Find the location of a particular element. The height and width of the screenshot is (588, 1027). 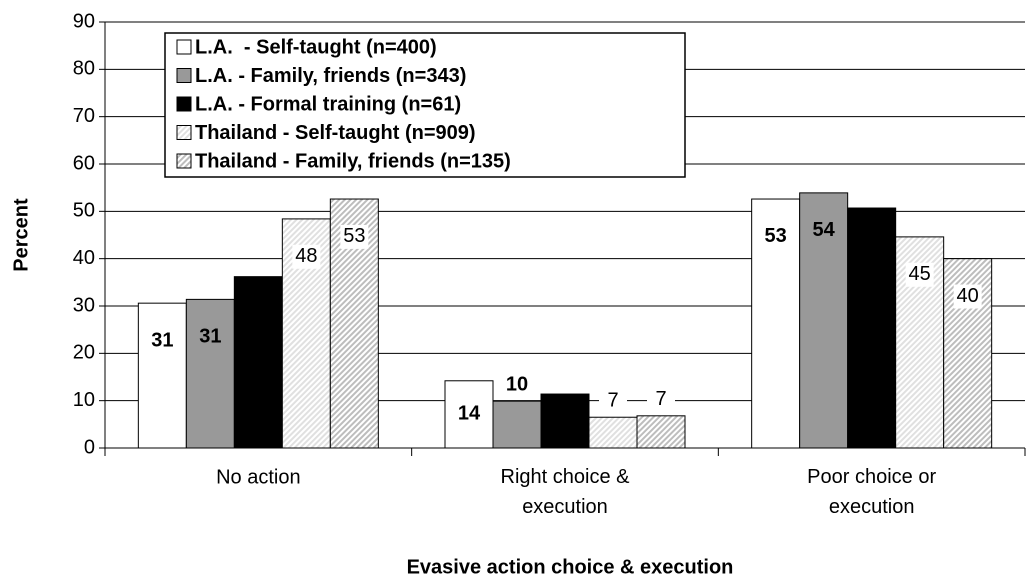

legend-label: Thailand - Self-taught (n=909) is located at coordinates (335, 133).